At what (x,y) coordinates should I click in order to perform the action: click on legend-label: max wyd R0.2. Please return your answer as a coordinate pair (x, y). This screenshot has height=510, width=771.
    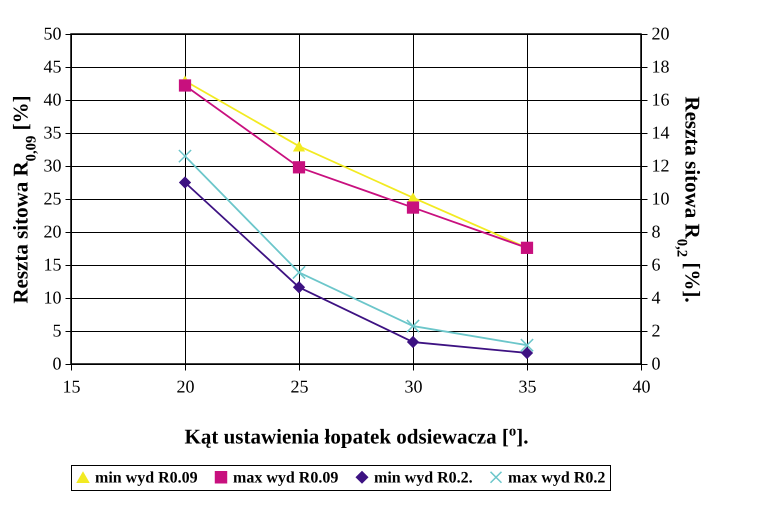
    Looking at the image, I should click on (557, 477).